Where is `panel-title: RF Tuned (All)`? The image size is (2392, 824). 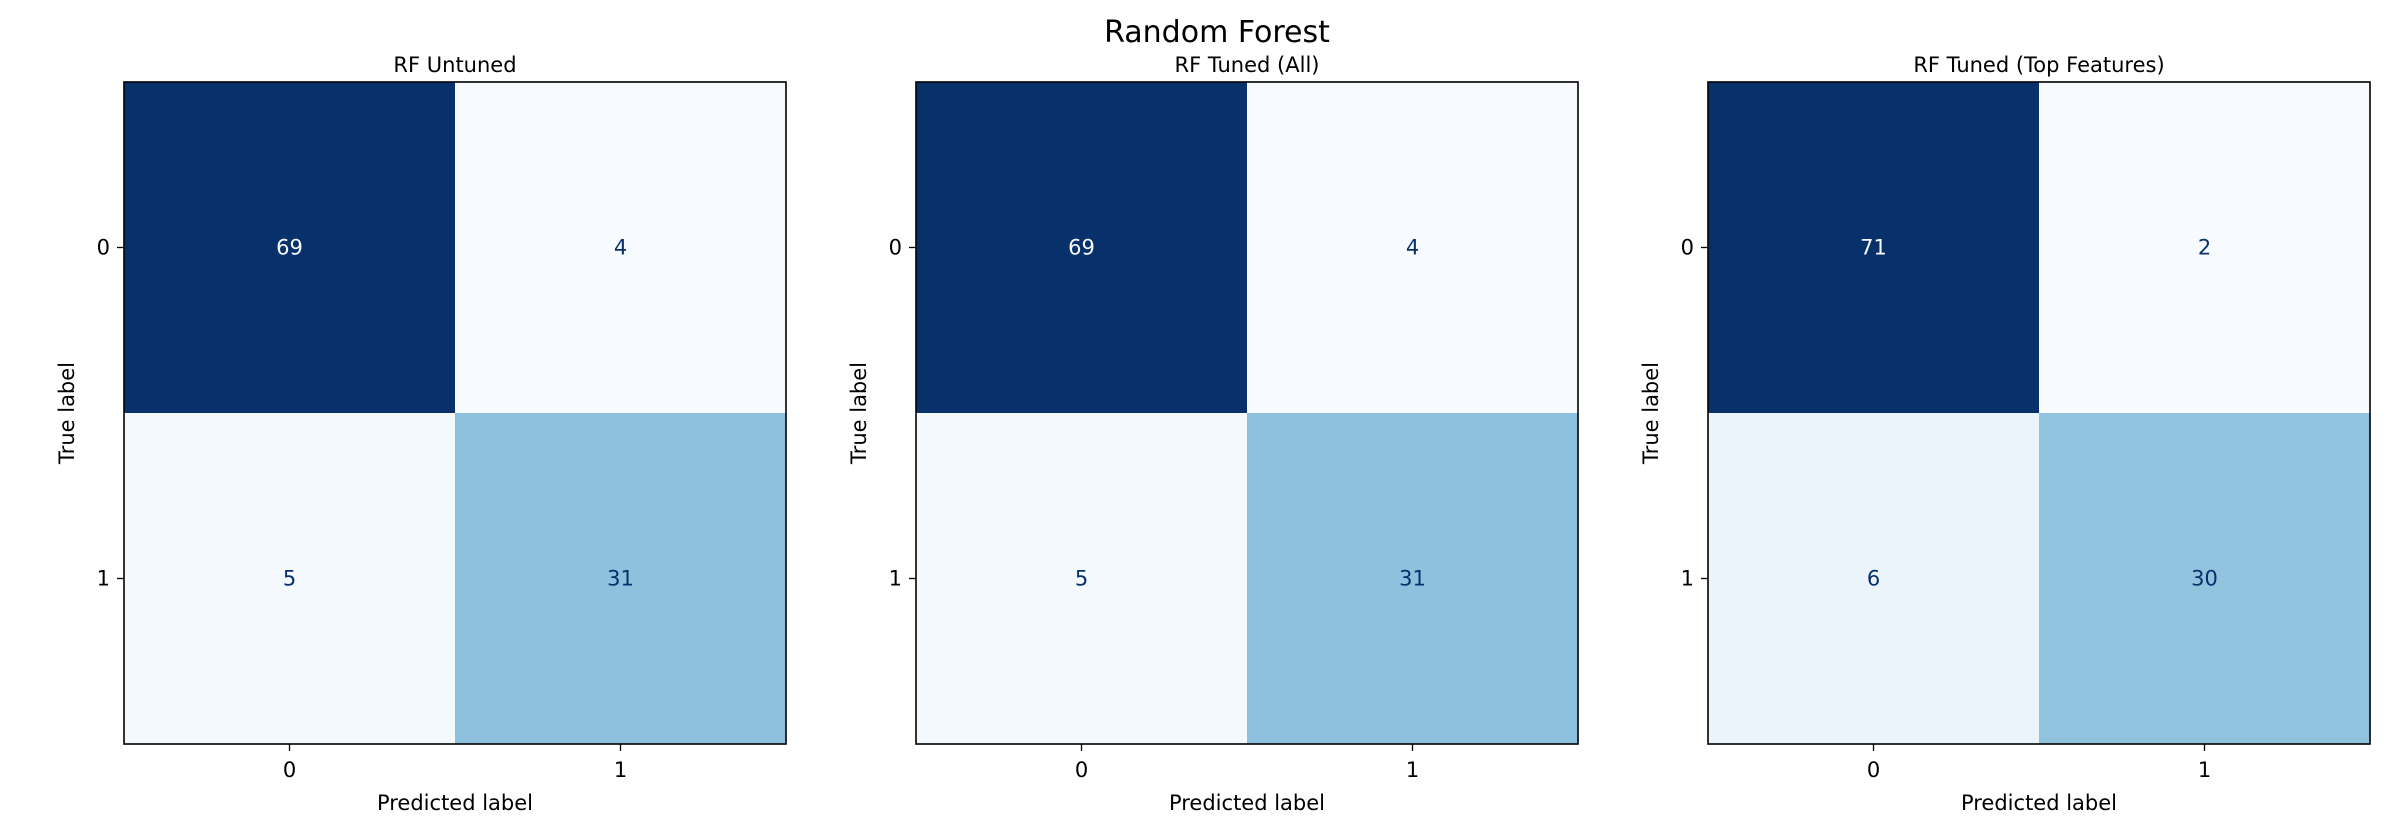 panel-title: RF Tuned (All) is located at coordinates (1247, 65).